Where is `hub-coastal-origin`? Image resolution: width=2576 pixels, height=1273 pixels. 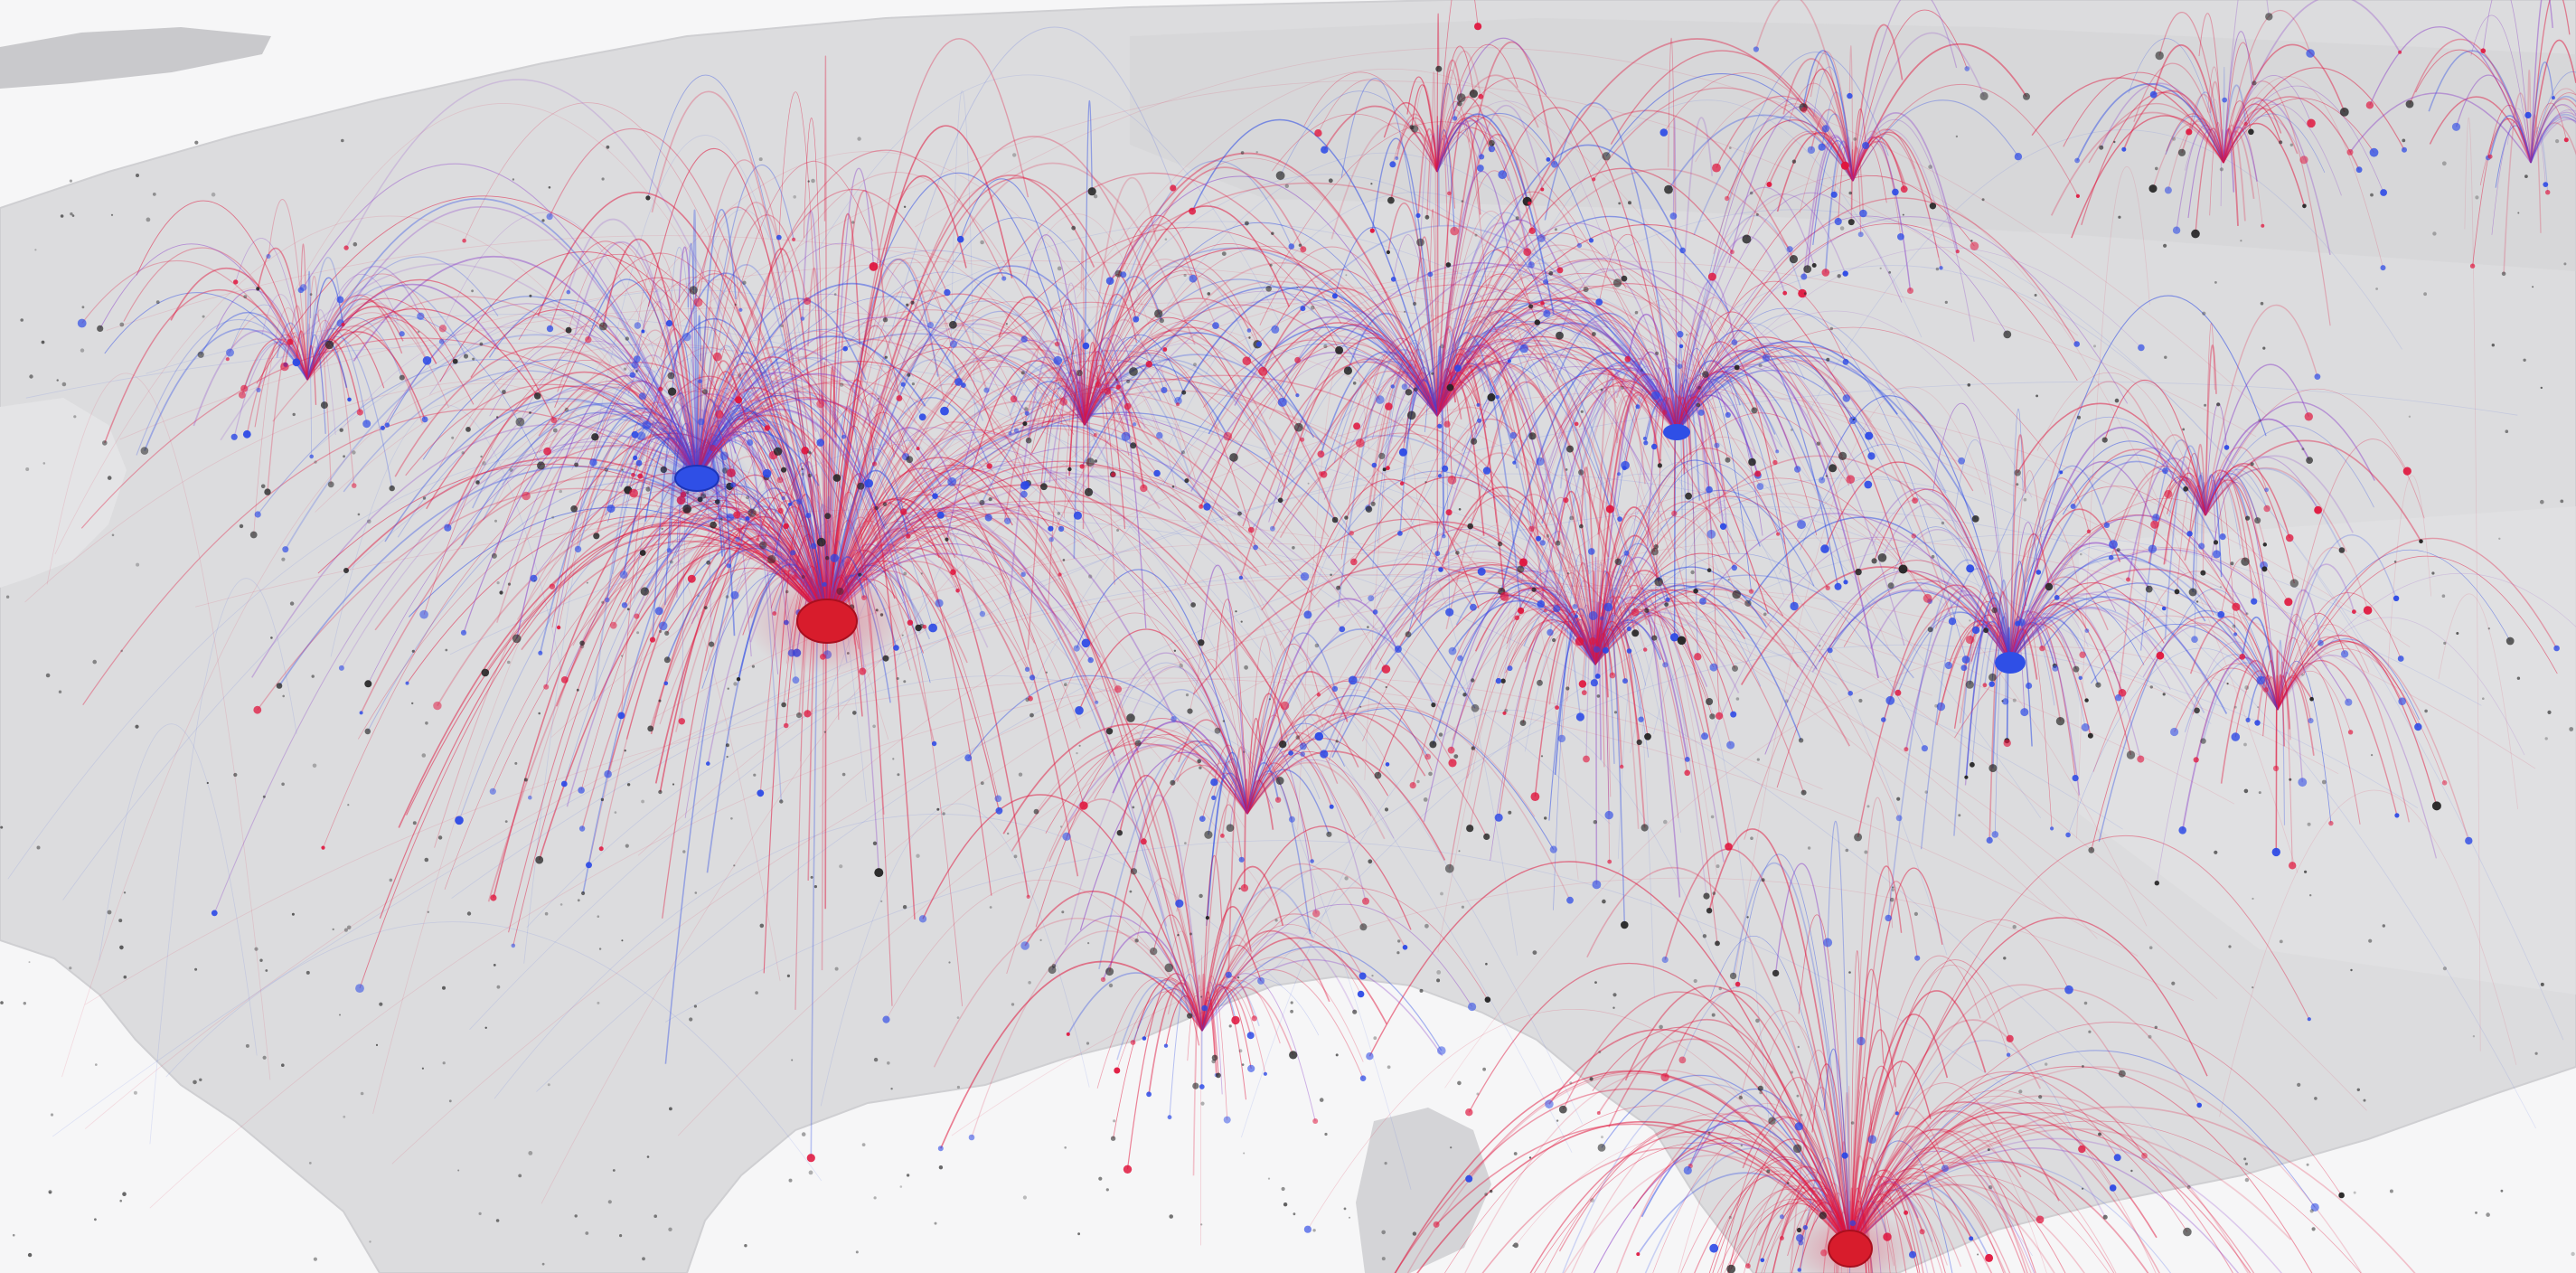
hub-coastal-origin is located at coordinates (1851, 1249).